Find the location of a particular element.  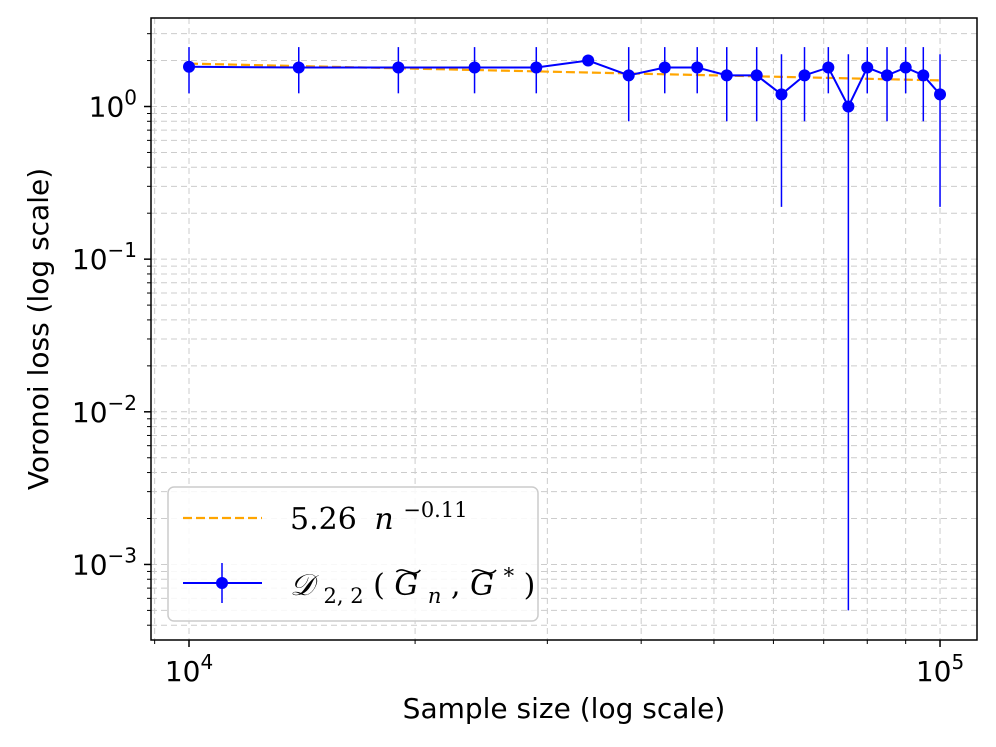

y-tick-label: 10⁰ is located at coordinates (113, 105).